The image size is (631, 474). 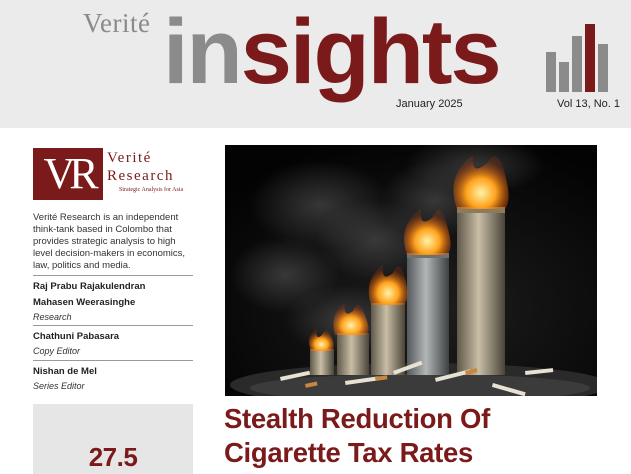 What do you see at coordinates (357, 418) in the screenshot?
I see `headline-line: Stealth Reduction Of` at bounding box center [357, 418].